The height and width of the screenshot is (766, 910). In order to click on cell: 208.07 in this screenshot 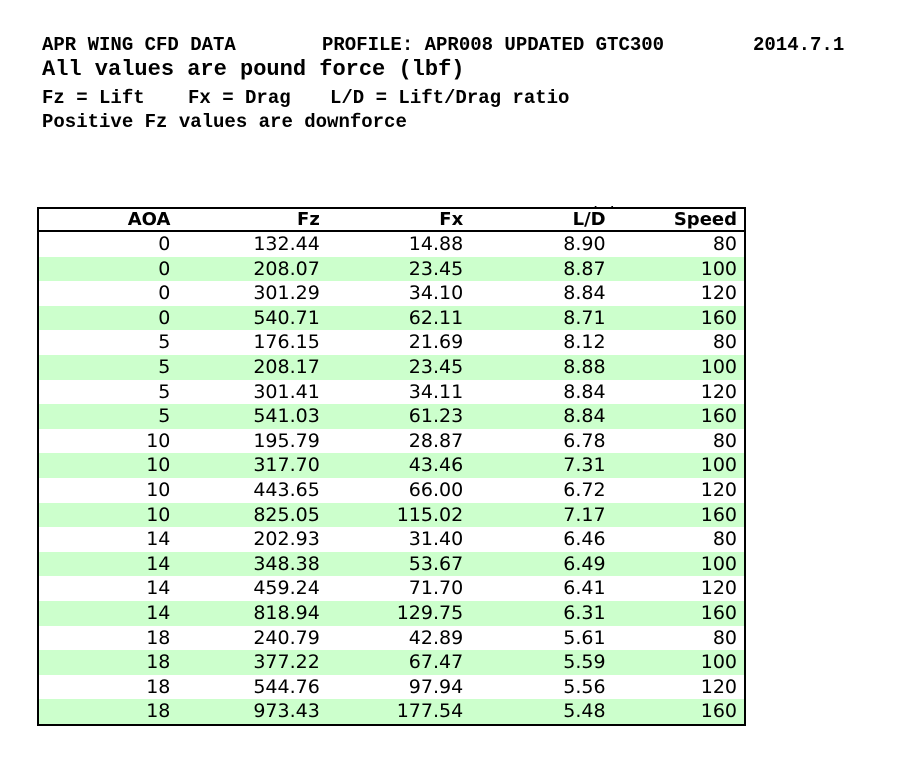, I will do `click(252, 269)`.